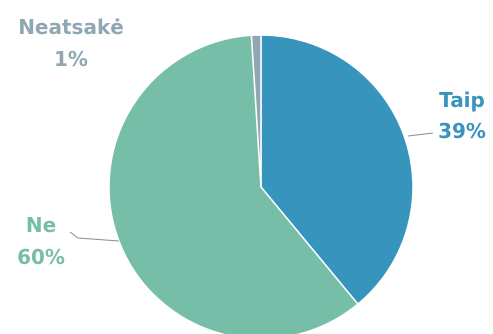  I want to click on pie-slice-neatsake, so click(256, 111).